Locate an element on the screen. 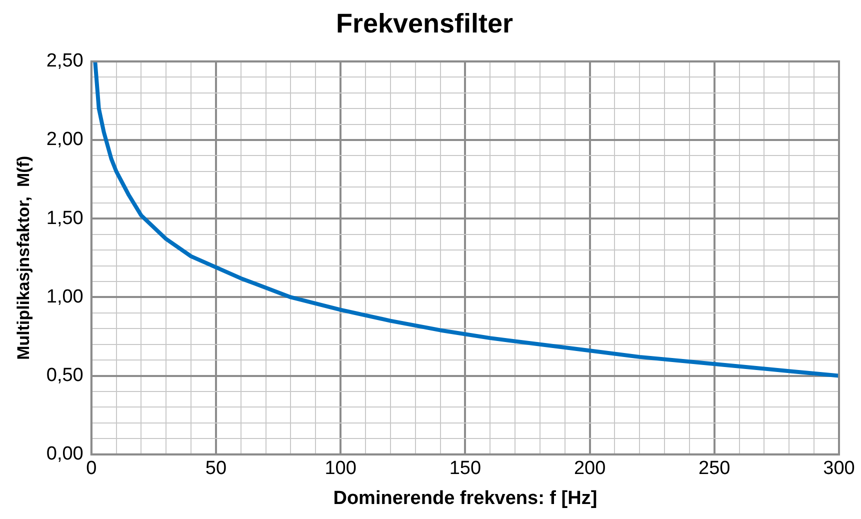 This screenshot has height=519, width=861. y-tick-label: 0,00 is located at coordinates (65, 454).